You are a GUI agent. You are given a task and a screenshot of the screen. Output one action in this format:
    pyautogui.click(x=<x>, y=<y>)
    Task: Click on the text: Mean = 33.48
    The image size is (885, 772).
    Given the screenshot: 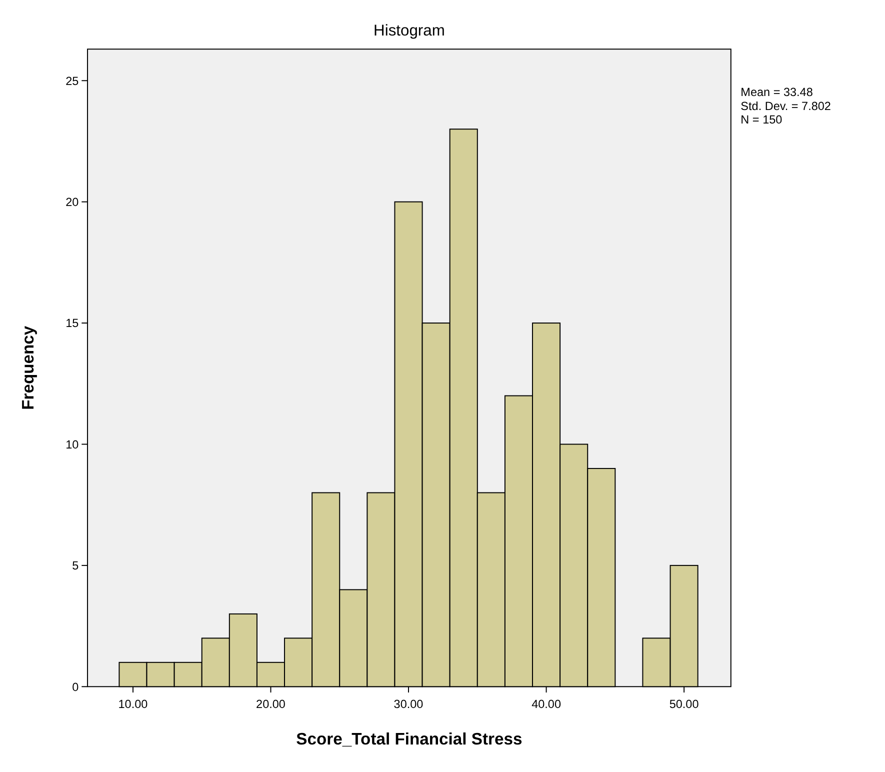 What is the action you would take?
    pyautogui.click(x=777, y=93)
    